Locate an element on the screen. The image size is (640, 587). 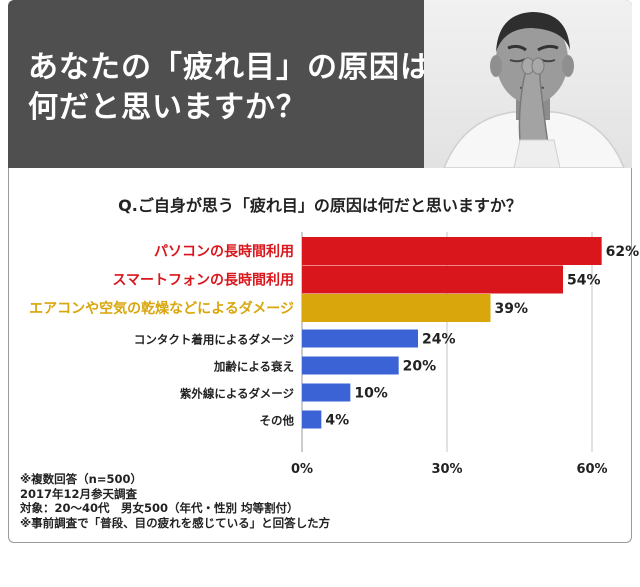
x-tick-label: 30% is located at coordinates (446, 469).